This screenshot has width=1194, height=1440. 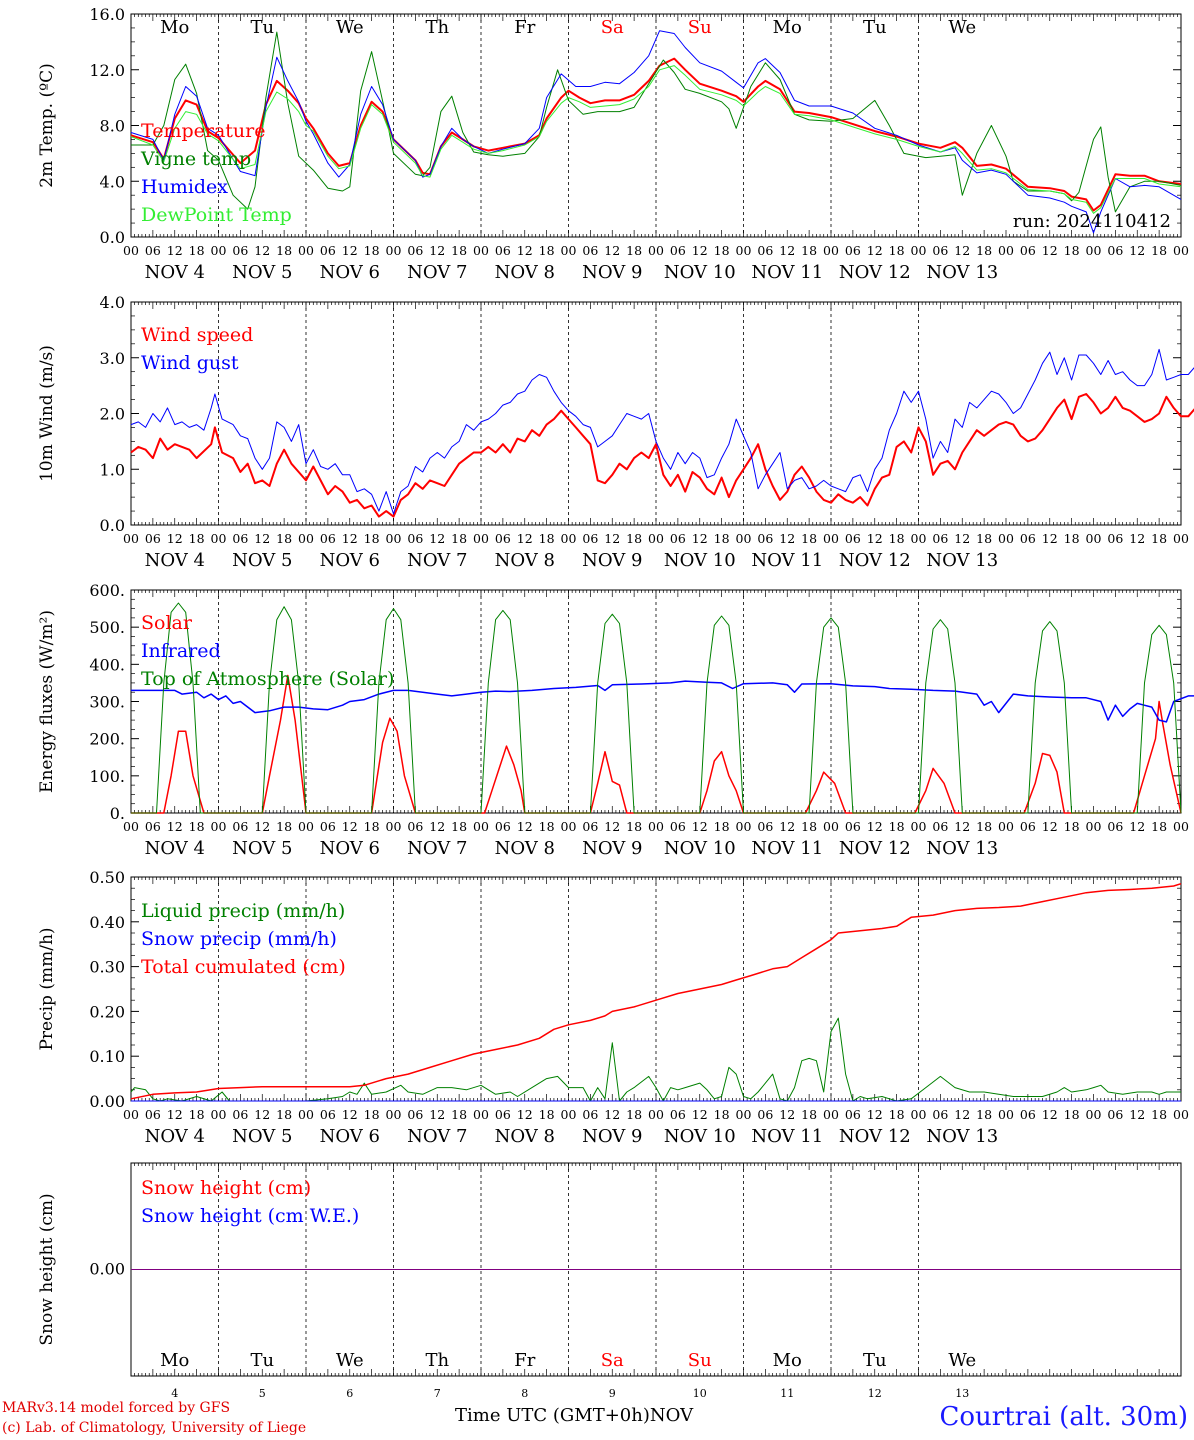 I want to click on day-number-label: 12, so click(x=875, y=1393).